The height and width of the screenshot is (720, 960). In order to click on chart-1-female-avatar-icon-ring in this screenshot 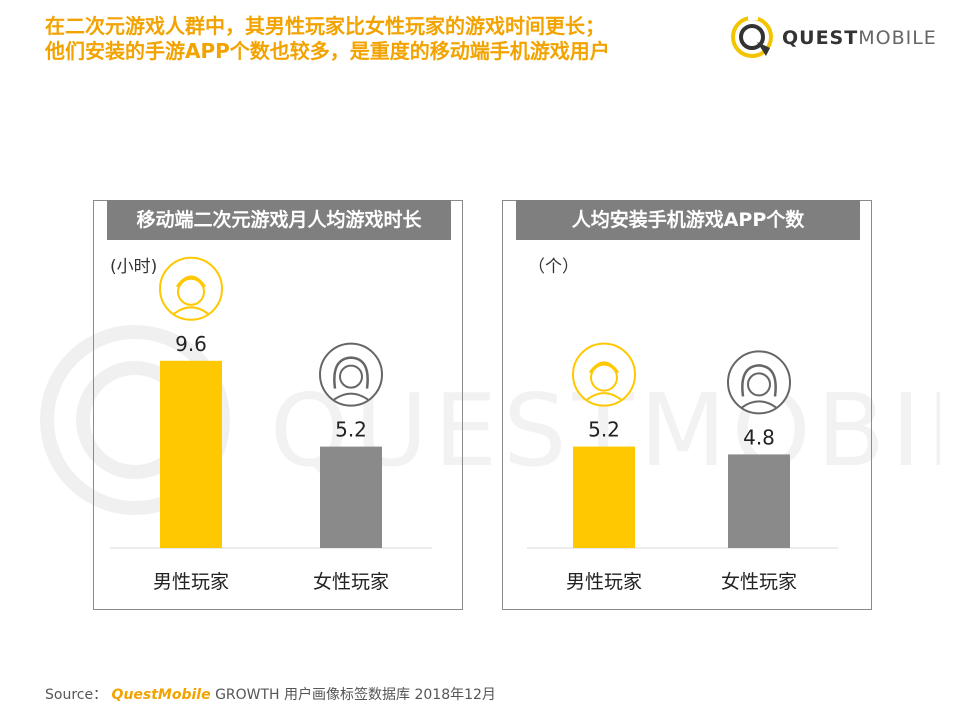, I will do `click(759, 382)`.